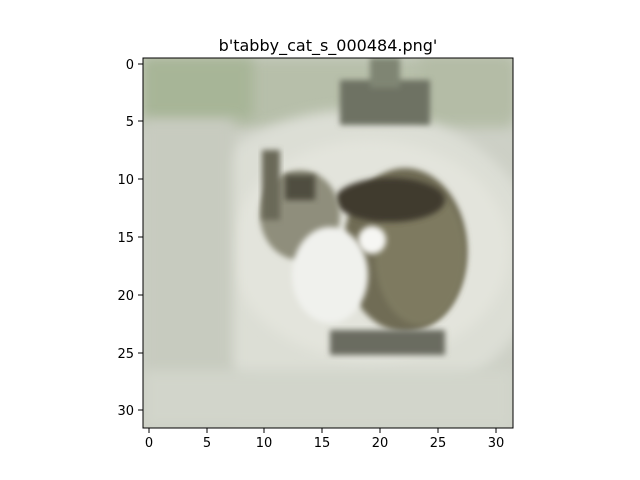 This screenshot has width=640, height=480. What do you see at coordinates (125, 411) in the screenshot?
I see `y-tick-label: 30` at bounding box center [125, 411].